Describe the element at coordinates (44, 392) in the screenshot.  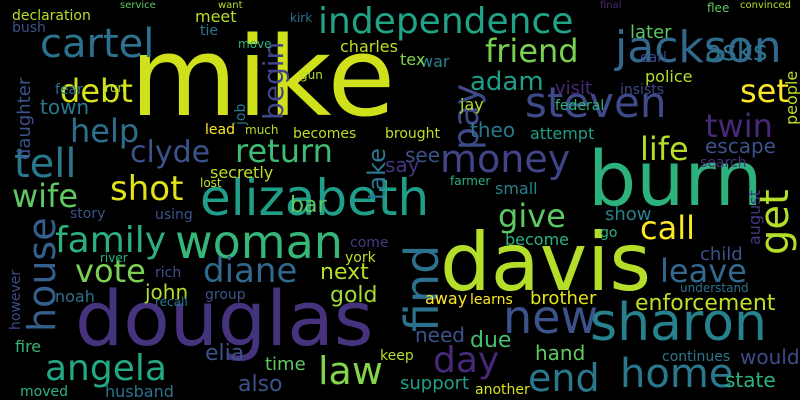
I see `word: moved` at that location.